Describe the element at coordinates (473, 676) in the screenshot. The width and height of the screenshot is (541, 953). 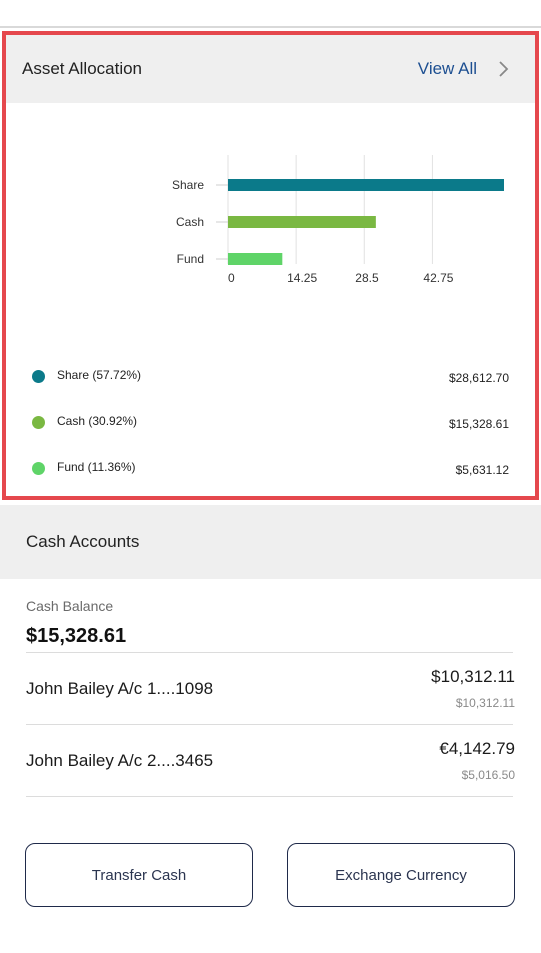
I see `account-amount: $10,312.11` at that location.